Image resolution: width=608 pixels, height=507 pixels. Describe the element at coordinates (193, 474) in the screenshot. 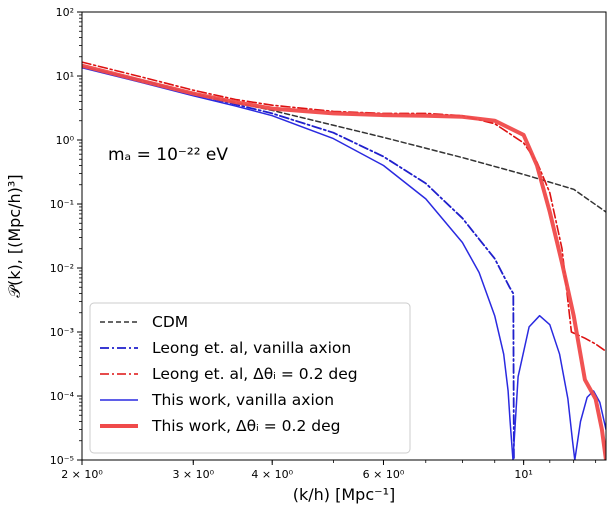

I see `x-tick-label: 3 × 10⁰` at that location.